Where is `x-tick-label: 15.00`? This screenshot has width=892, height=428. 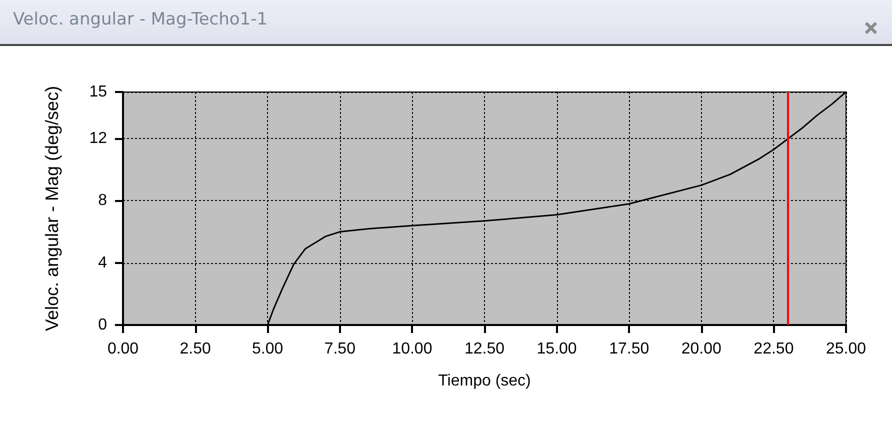
x-tick-label: 15.00 is located at coordinates (556, 349).